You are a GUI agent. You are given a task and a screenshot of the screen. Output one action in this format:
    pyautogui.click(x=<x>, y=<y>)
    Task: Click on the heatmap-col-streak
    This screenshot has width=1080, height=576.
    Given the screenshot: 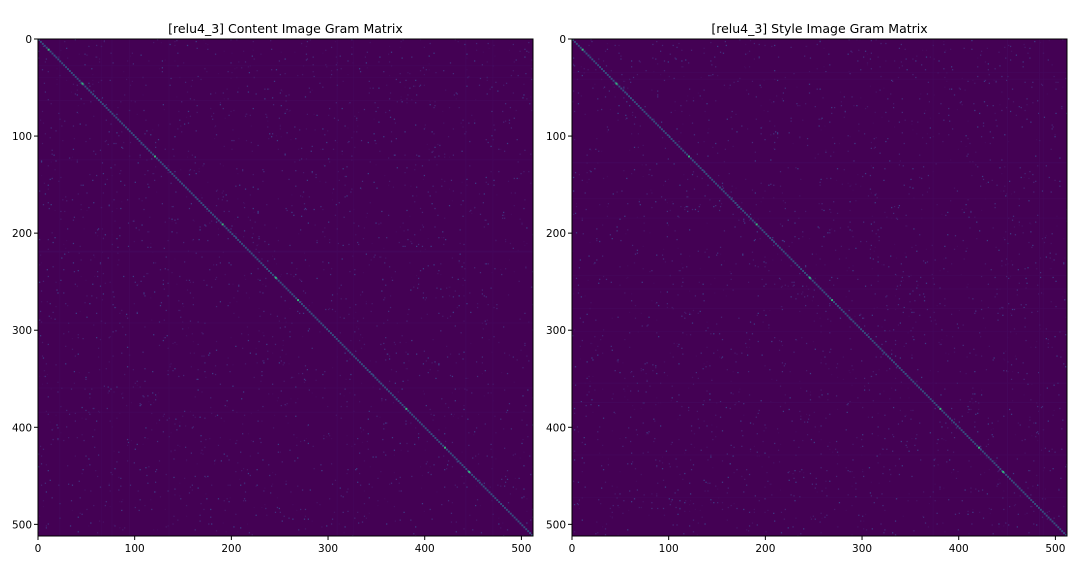 What is the action you would take?
    pyautogui.click(x=101, y=287)
    